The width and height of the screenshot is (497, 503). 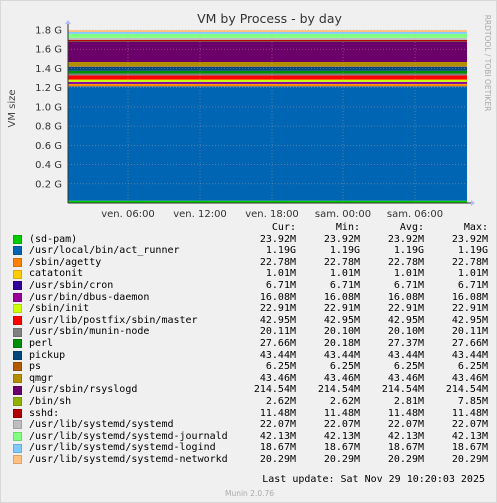 I want to click on legend-value-cur: 22.91M, so click(x=277, y=309).